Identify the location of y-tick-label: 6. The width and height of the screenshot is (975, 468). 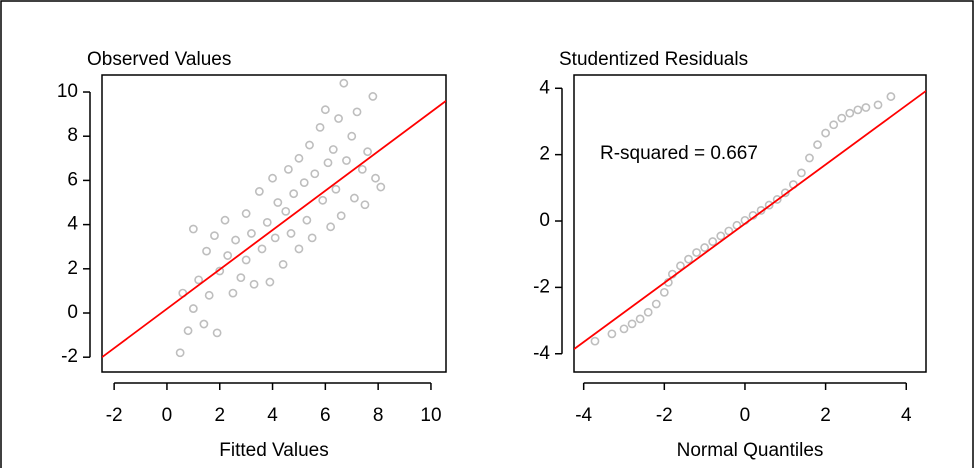
(72, 179).